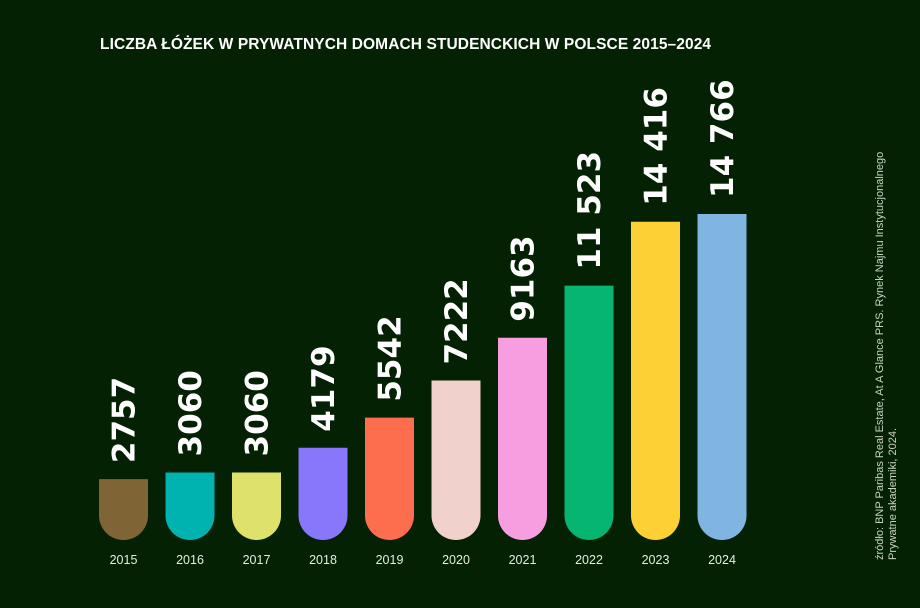  Describe the element at coordinates (257, 560) in the screenshot. I see `x-tick-label: 2017` at that location.